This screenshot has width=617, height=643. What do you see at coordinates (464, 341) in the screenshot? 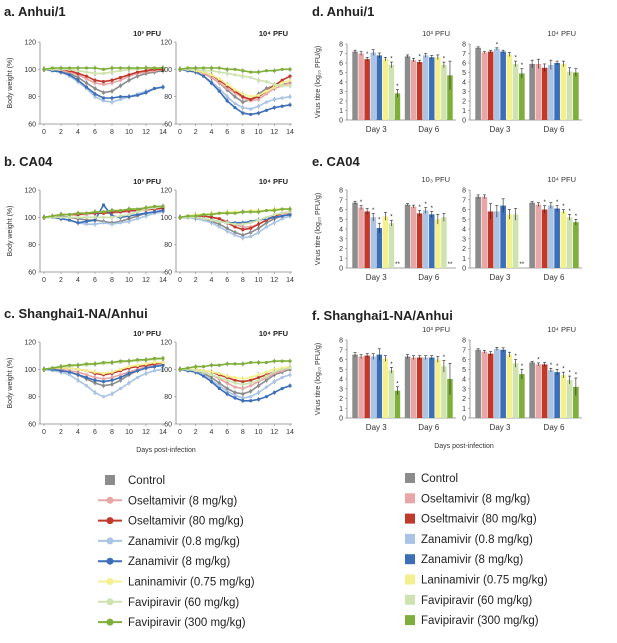
I see `y-tick-label: 8` at bounding box center [464, 341].